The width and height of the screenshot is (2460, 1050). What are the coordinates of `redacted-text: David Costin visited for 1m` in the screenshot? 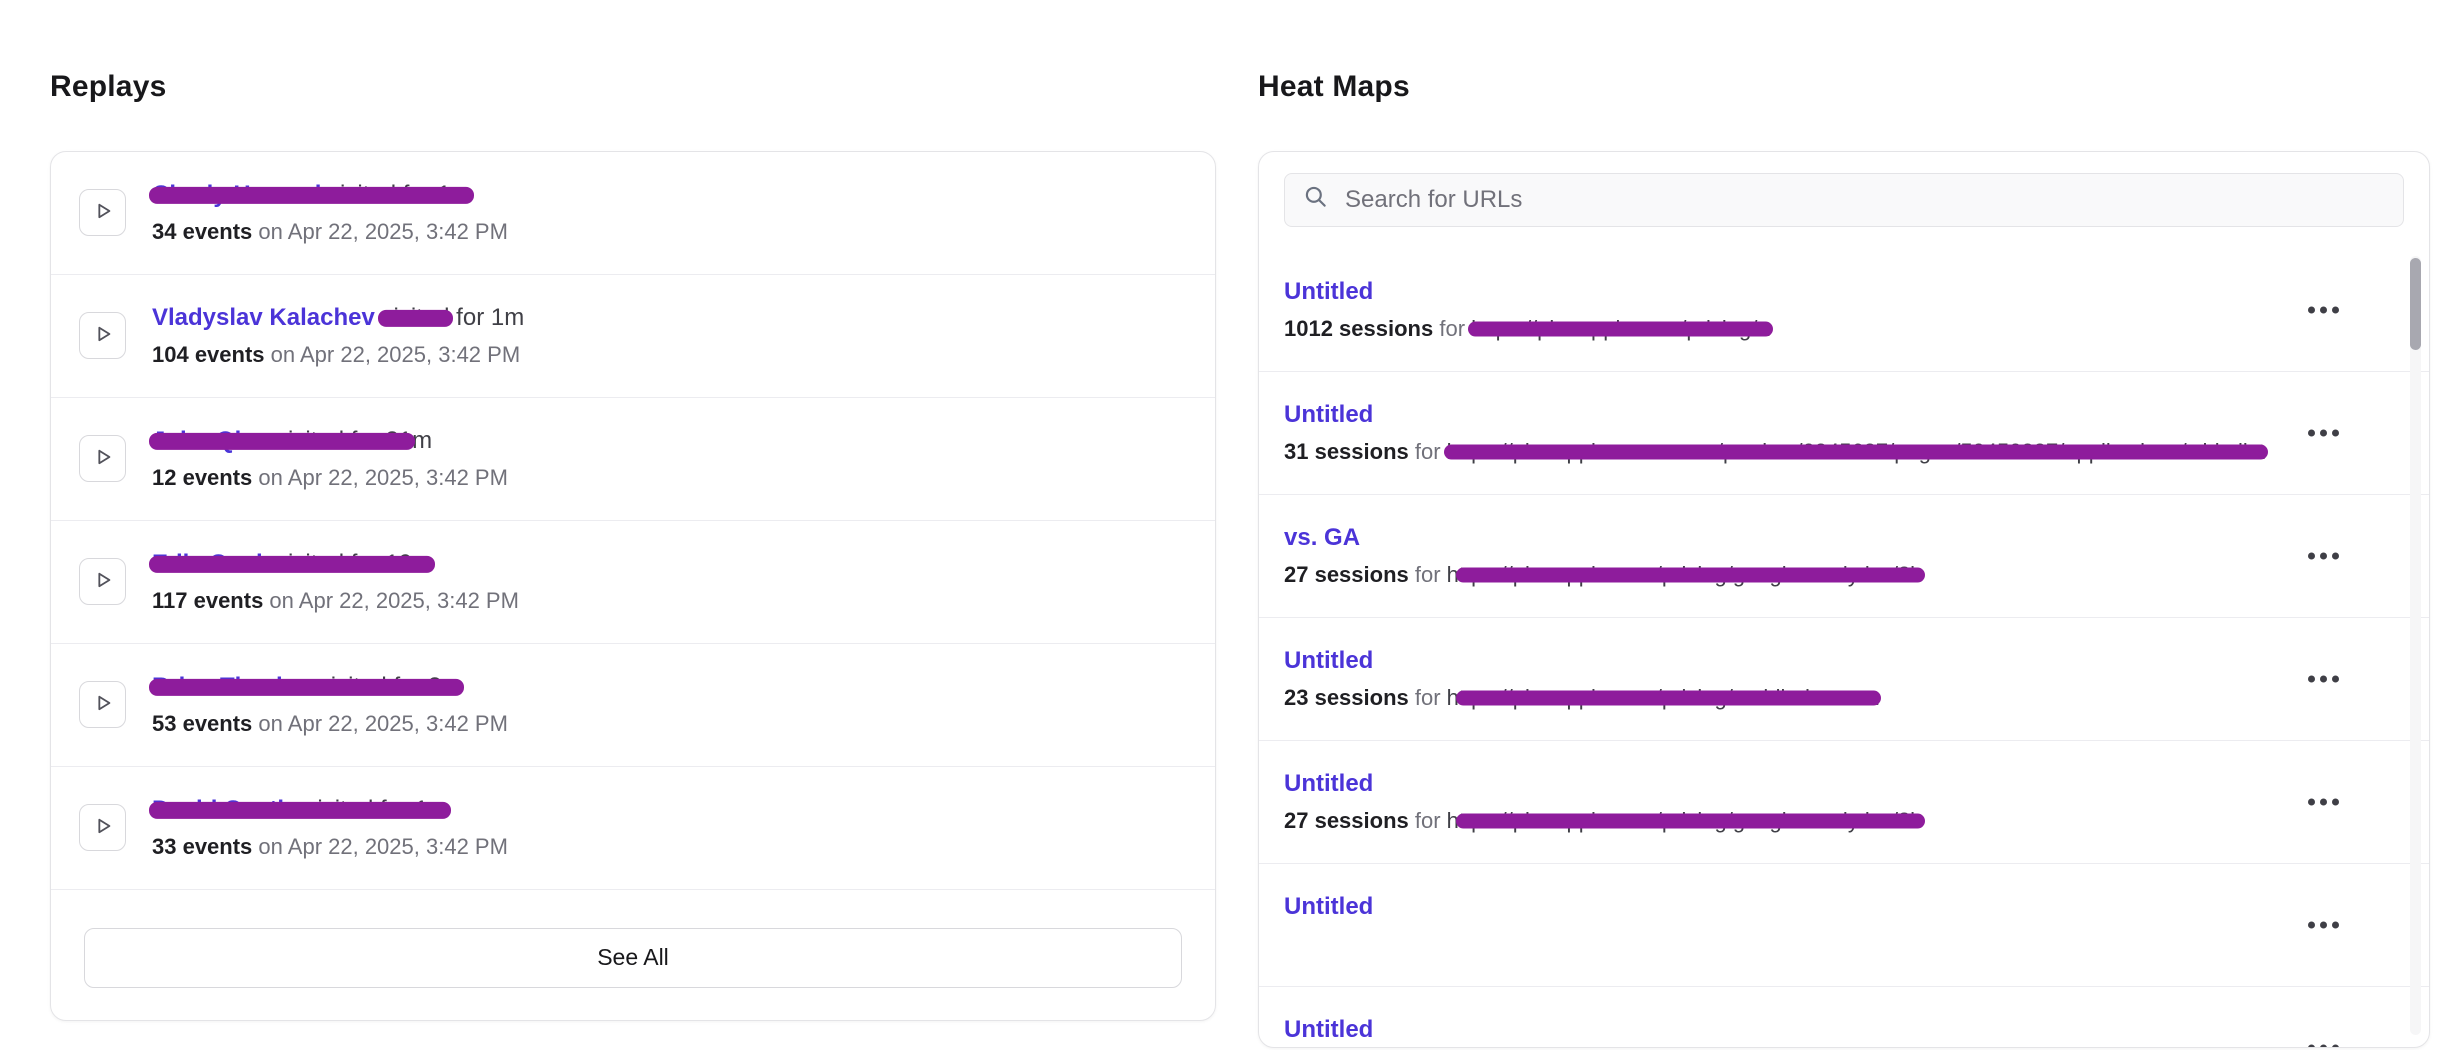 It's located at (300, 810).